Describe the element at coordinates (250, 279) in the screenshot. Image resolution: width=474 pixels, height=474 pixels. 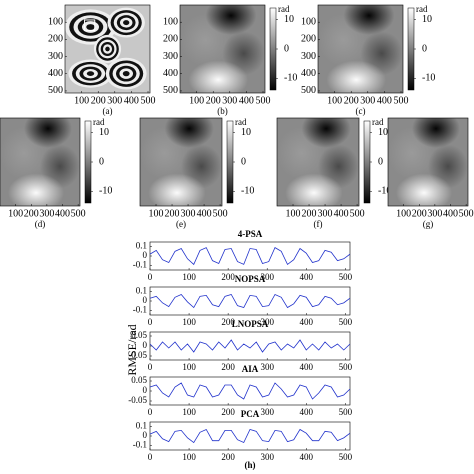
I see `subplot-title: NOPSA` at that location.